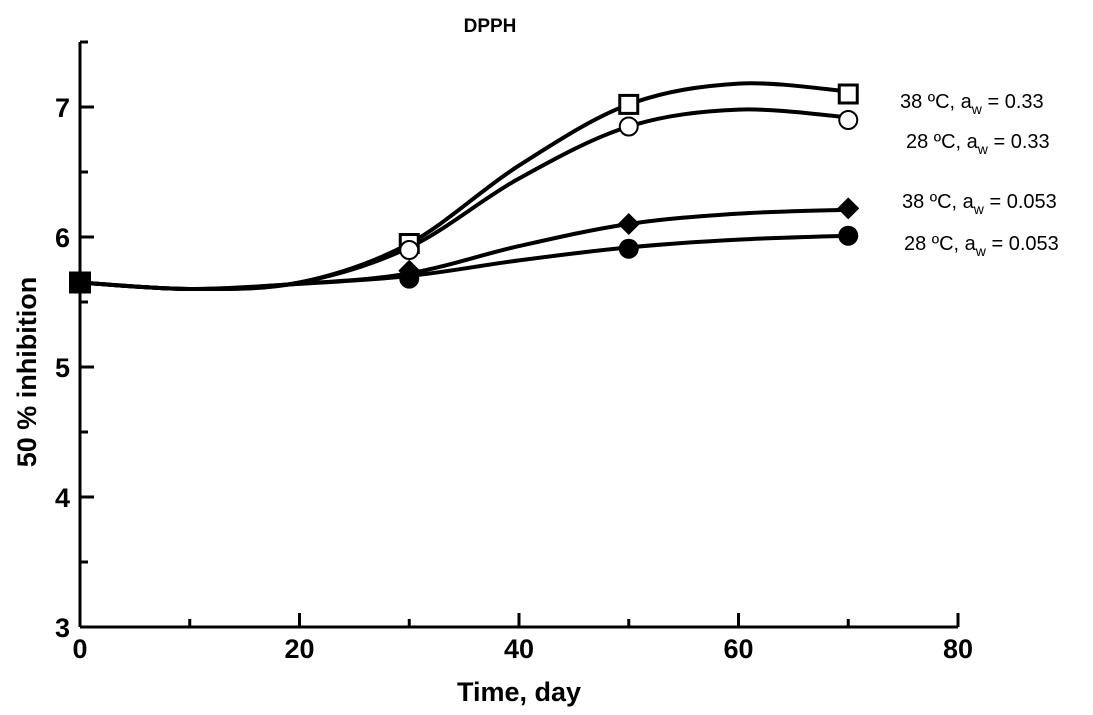 This screenshot has height=715, width=1093. Describe the element at coordinates (981, 246) in the screenshot. I see `legend-label-28-c-aw-0-053: 28 ºC, aw = 0.053` at that location.